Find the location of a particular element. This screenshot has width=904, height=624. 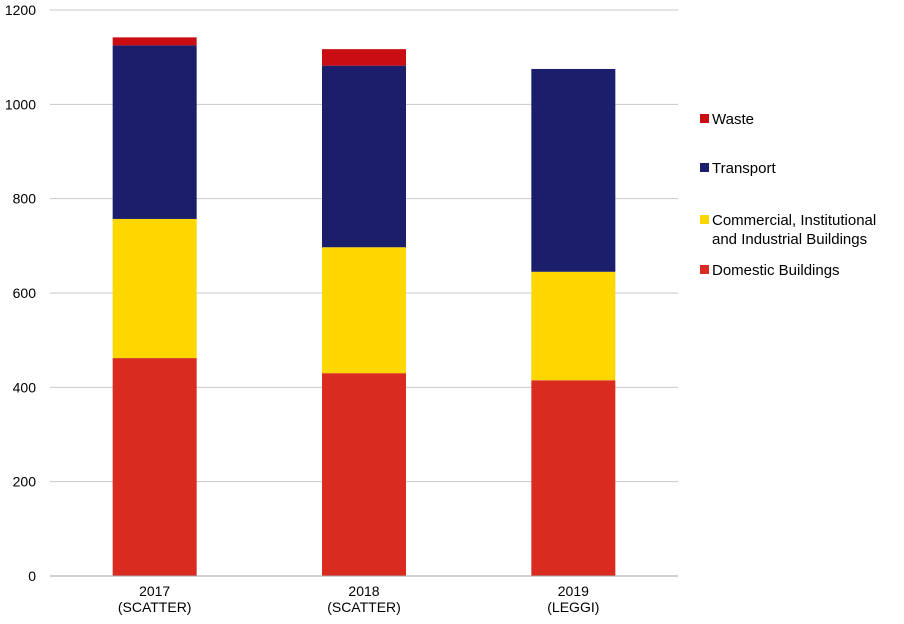

x-tick-label: 2018 (SCATTER) is located at coordinates (364, 599).